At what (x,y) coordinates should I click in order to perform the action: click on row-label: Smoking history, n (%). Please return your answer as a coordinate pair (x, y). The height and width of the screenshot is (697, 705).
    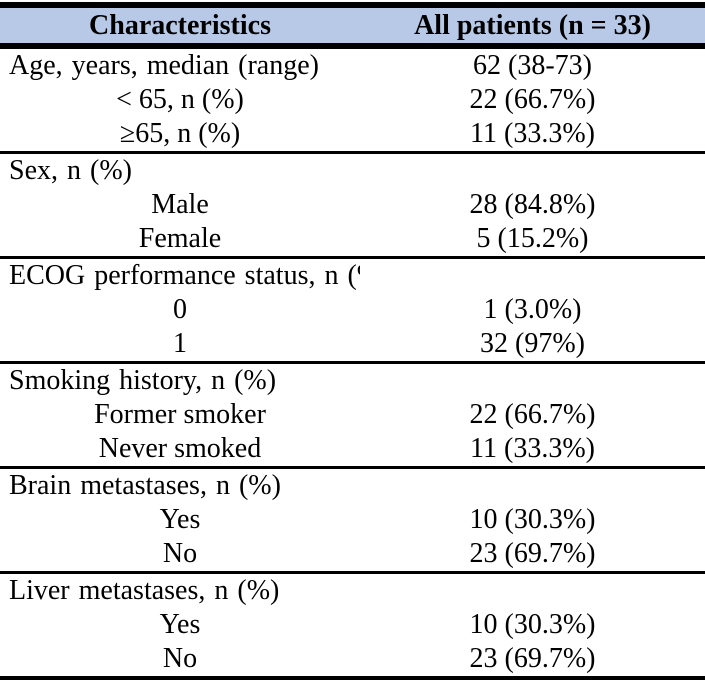
    Looking at the image, I should click on (143, 380).